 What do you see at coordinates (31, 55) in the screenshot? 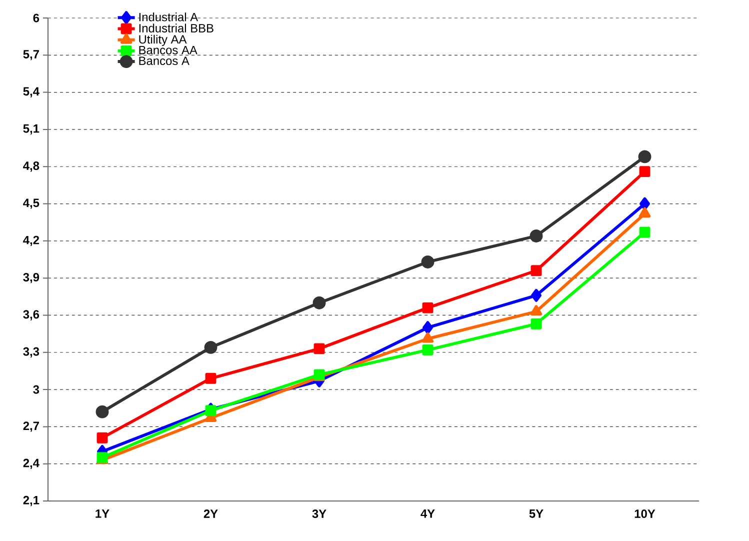
I see `y-tick-label: 5,7` at bounding box center [31, 55].